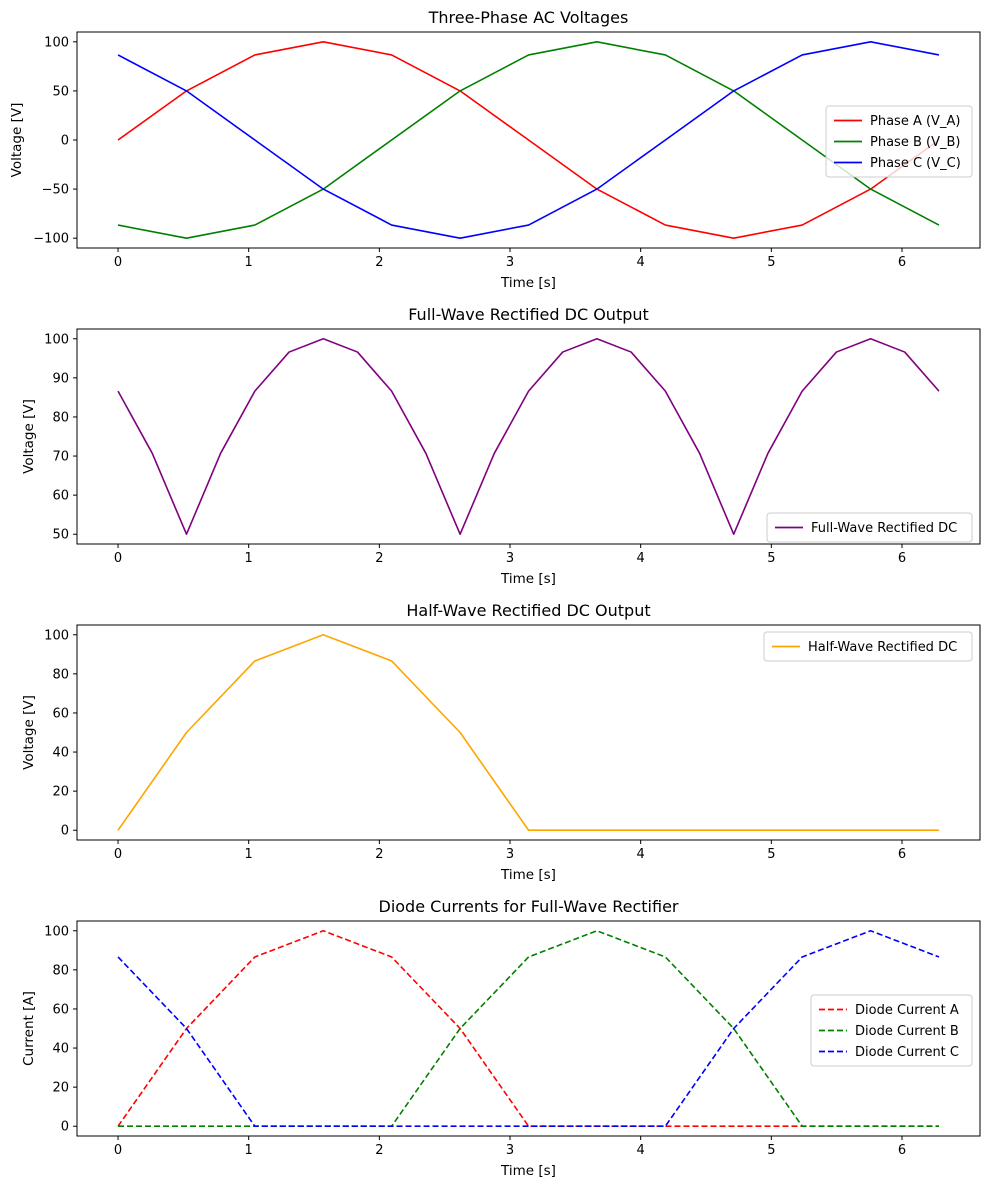 Image resolution: width=989 pixels, height=1190 pixels. What do you see at coordinates (907, 1031) in the screenshot?
I see `legend-label: Diode Current B` at bounding box center [907, 1031].